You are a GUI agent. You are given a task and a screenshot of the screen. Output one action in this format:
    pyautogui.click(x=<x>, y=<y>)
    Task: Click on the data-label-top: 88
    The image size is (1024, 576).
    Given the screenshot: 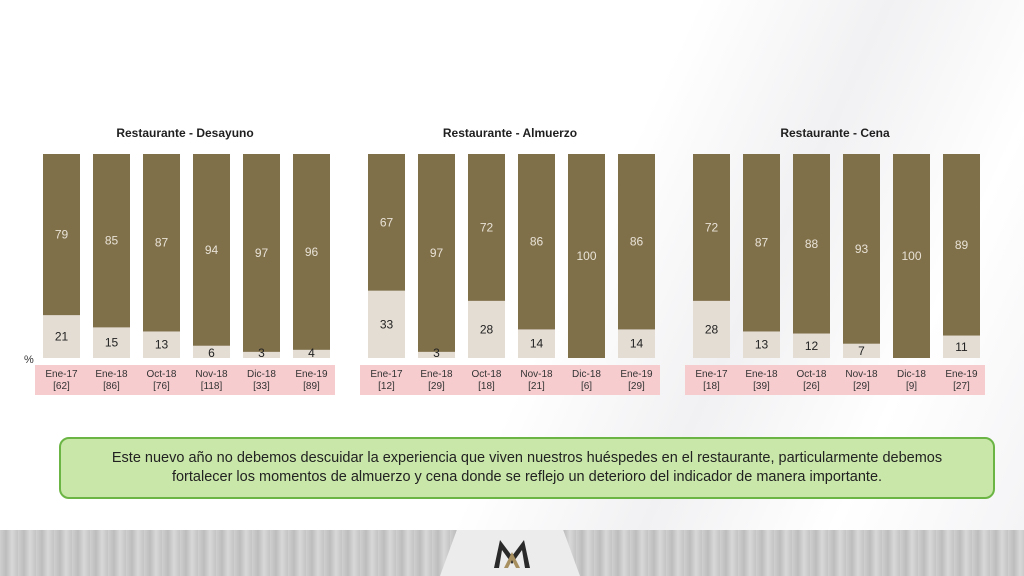 What is the action you would take?
    pyautogui.click(x=812, y=244)
    